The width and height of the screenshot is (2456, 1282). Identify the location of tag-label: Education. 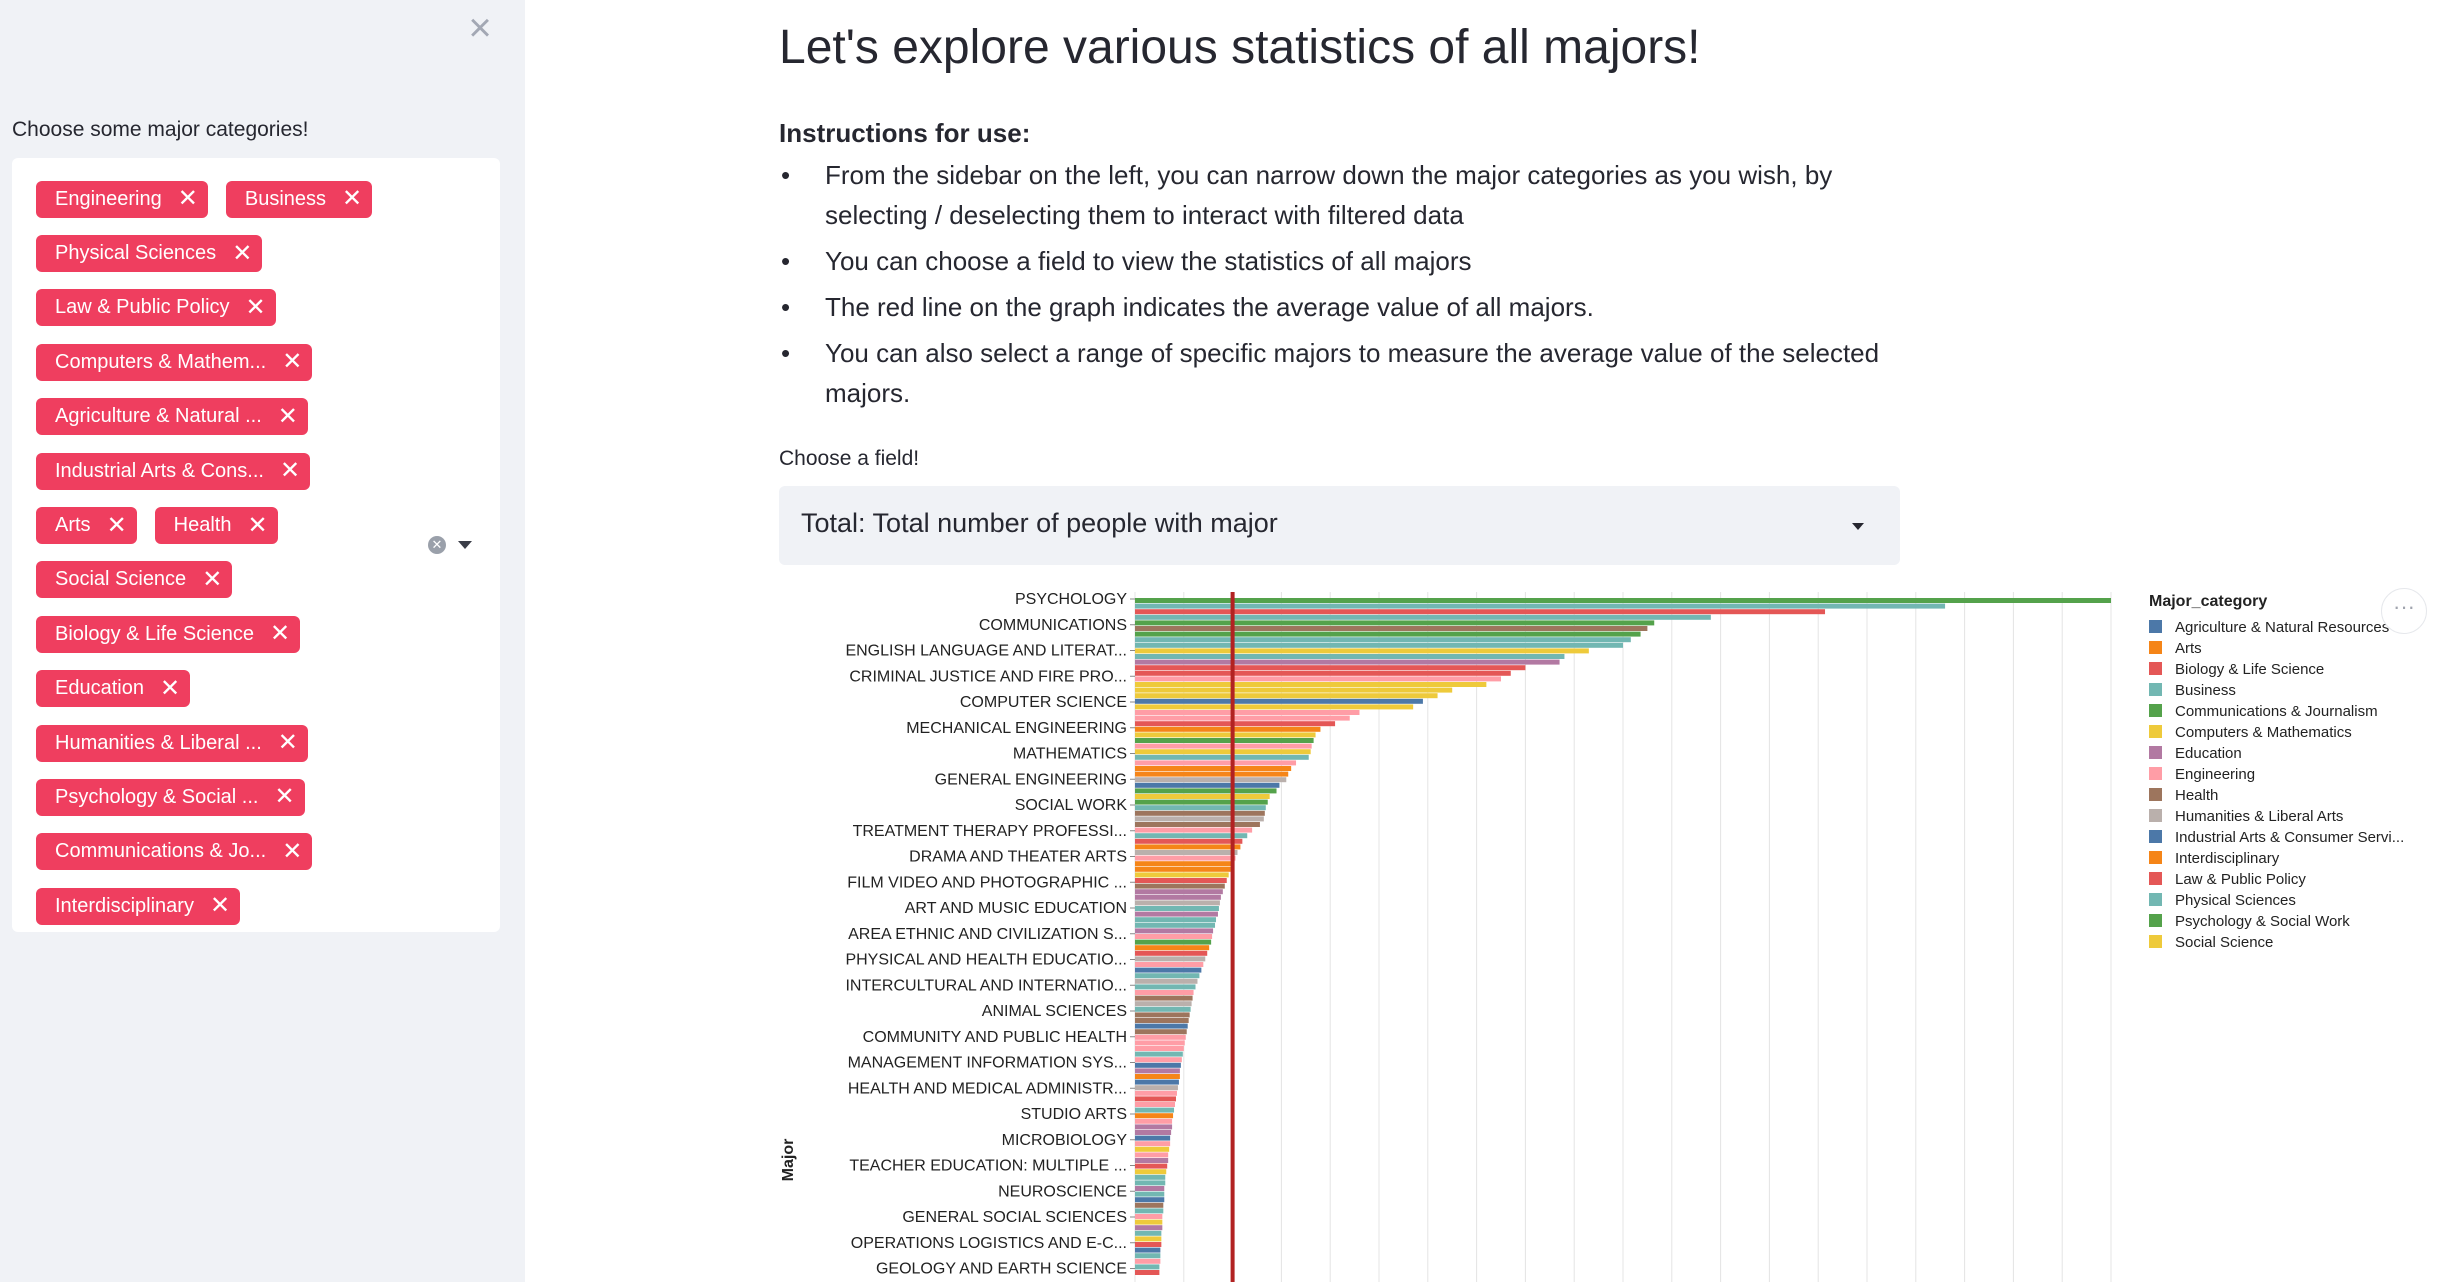
(99, 688).